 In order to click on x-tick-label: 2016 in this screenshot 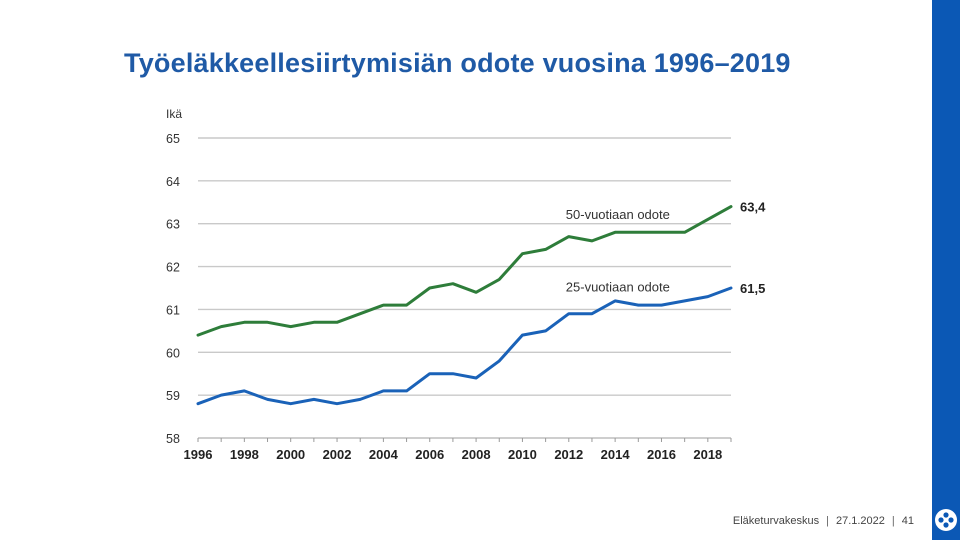, I will do `click(661, 454)`.